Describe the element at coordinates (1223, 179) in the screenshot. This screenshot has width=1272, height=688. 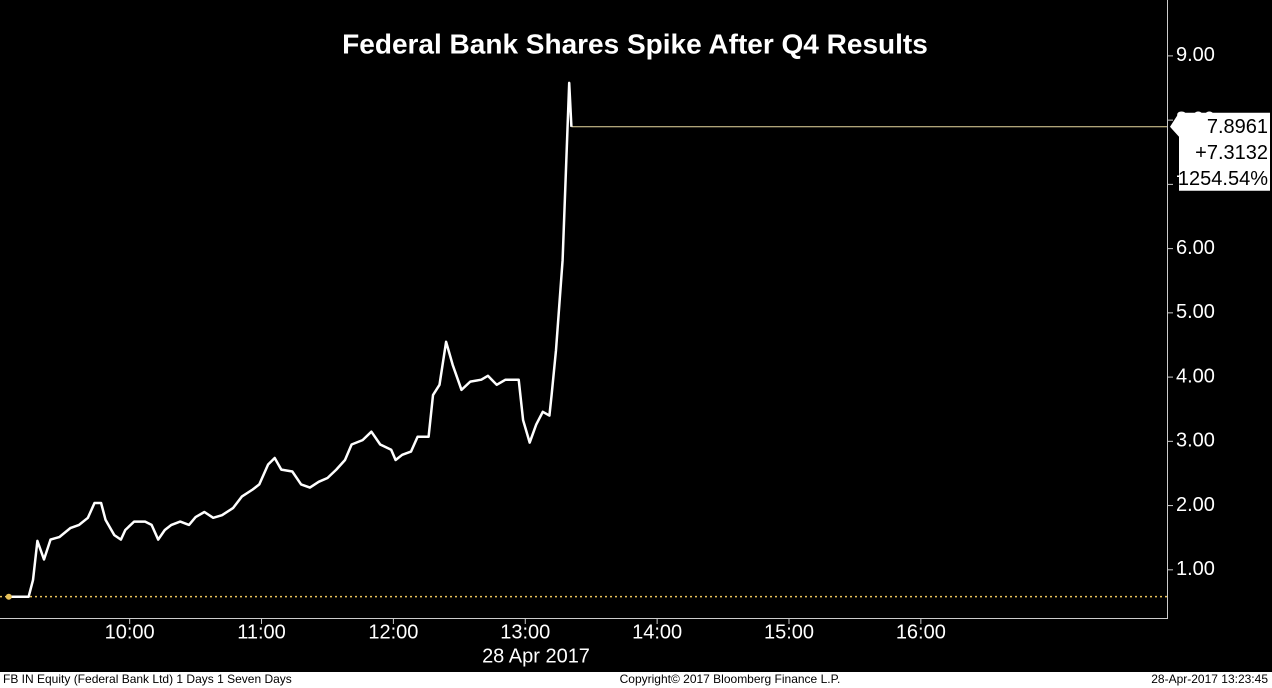
I see `last-value-label: 1254.54%` at that location.